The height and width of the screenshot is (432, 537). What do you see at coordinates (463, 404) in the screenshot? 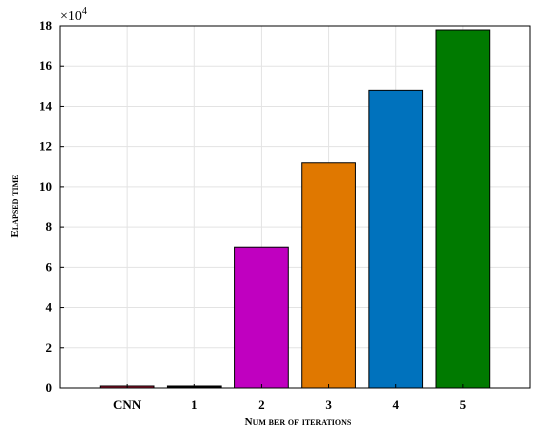
I see `x-tick-label: 5` at bounding box center [463, 404].